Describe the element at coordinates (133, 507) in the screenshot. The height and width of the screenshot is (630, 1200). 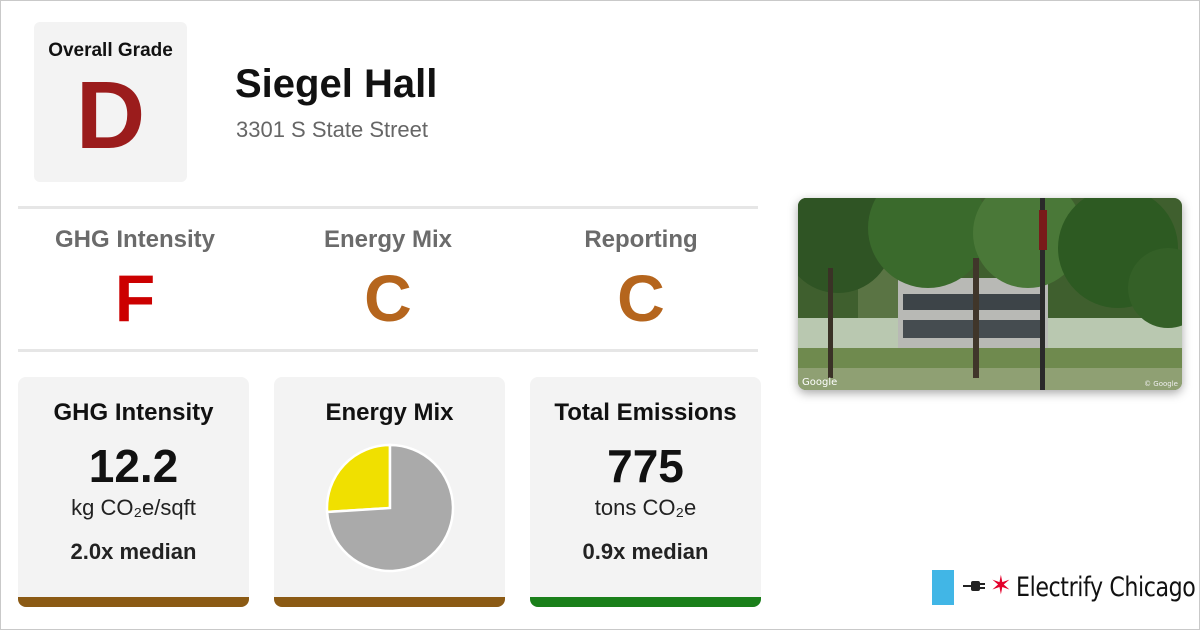
I see `ghg-card-unit: kg CO₂e/sqft` at that location.